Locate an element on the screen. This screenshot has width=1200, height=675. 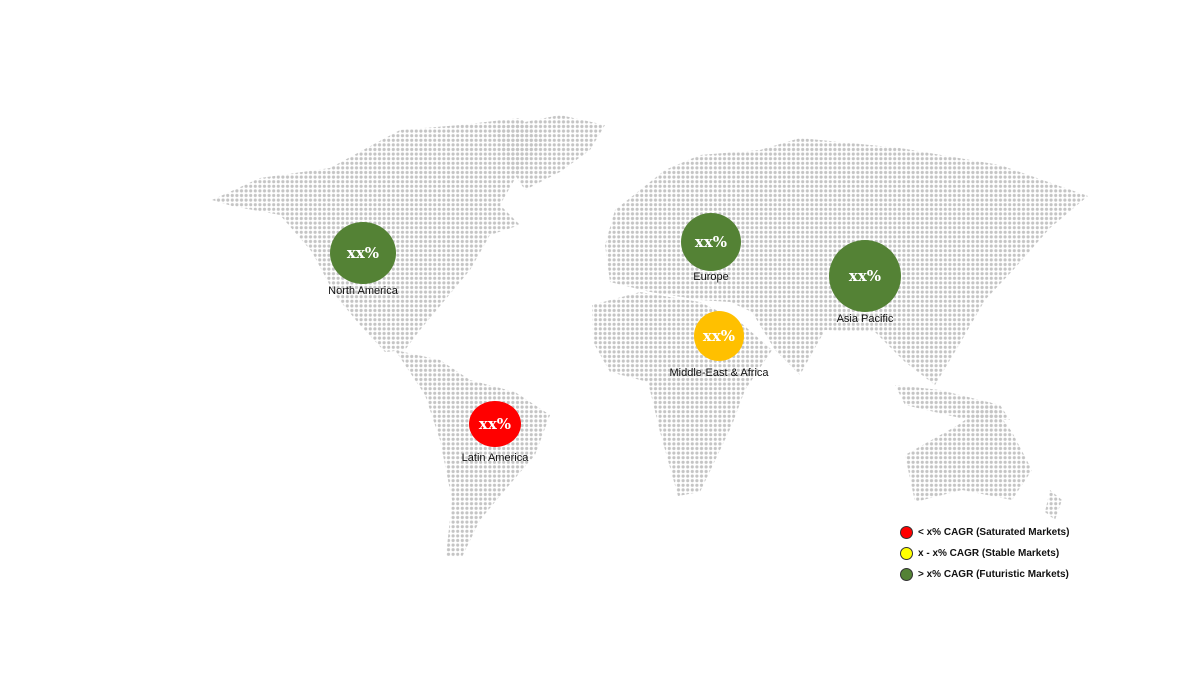
legend-item-futuristic: > x% CAGR (Futuristic Markets) is located at coordinates (984, 574).